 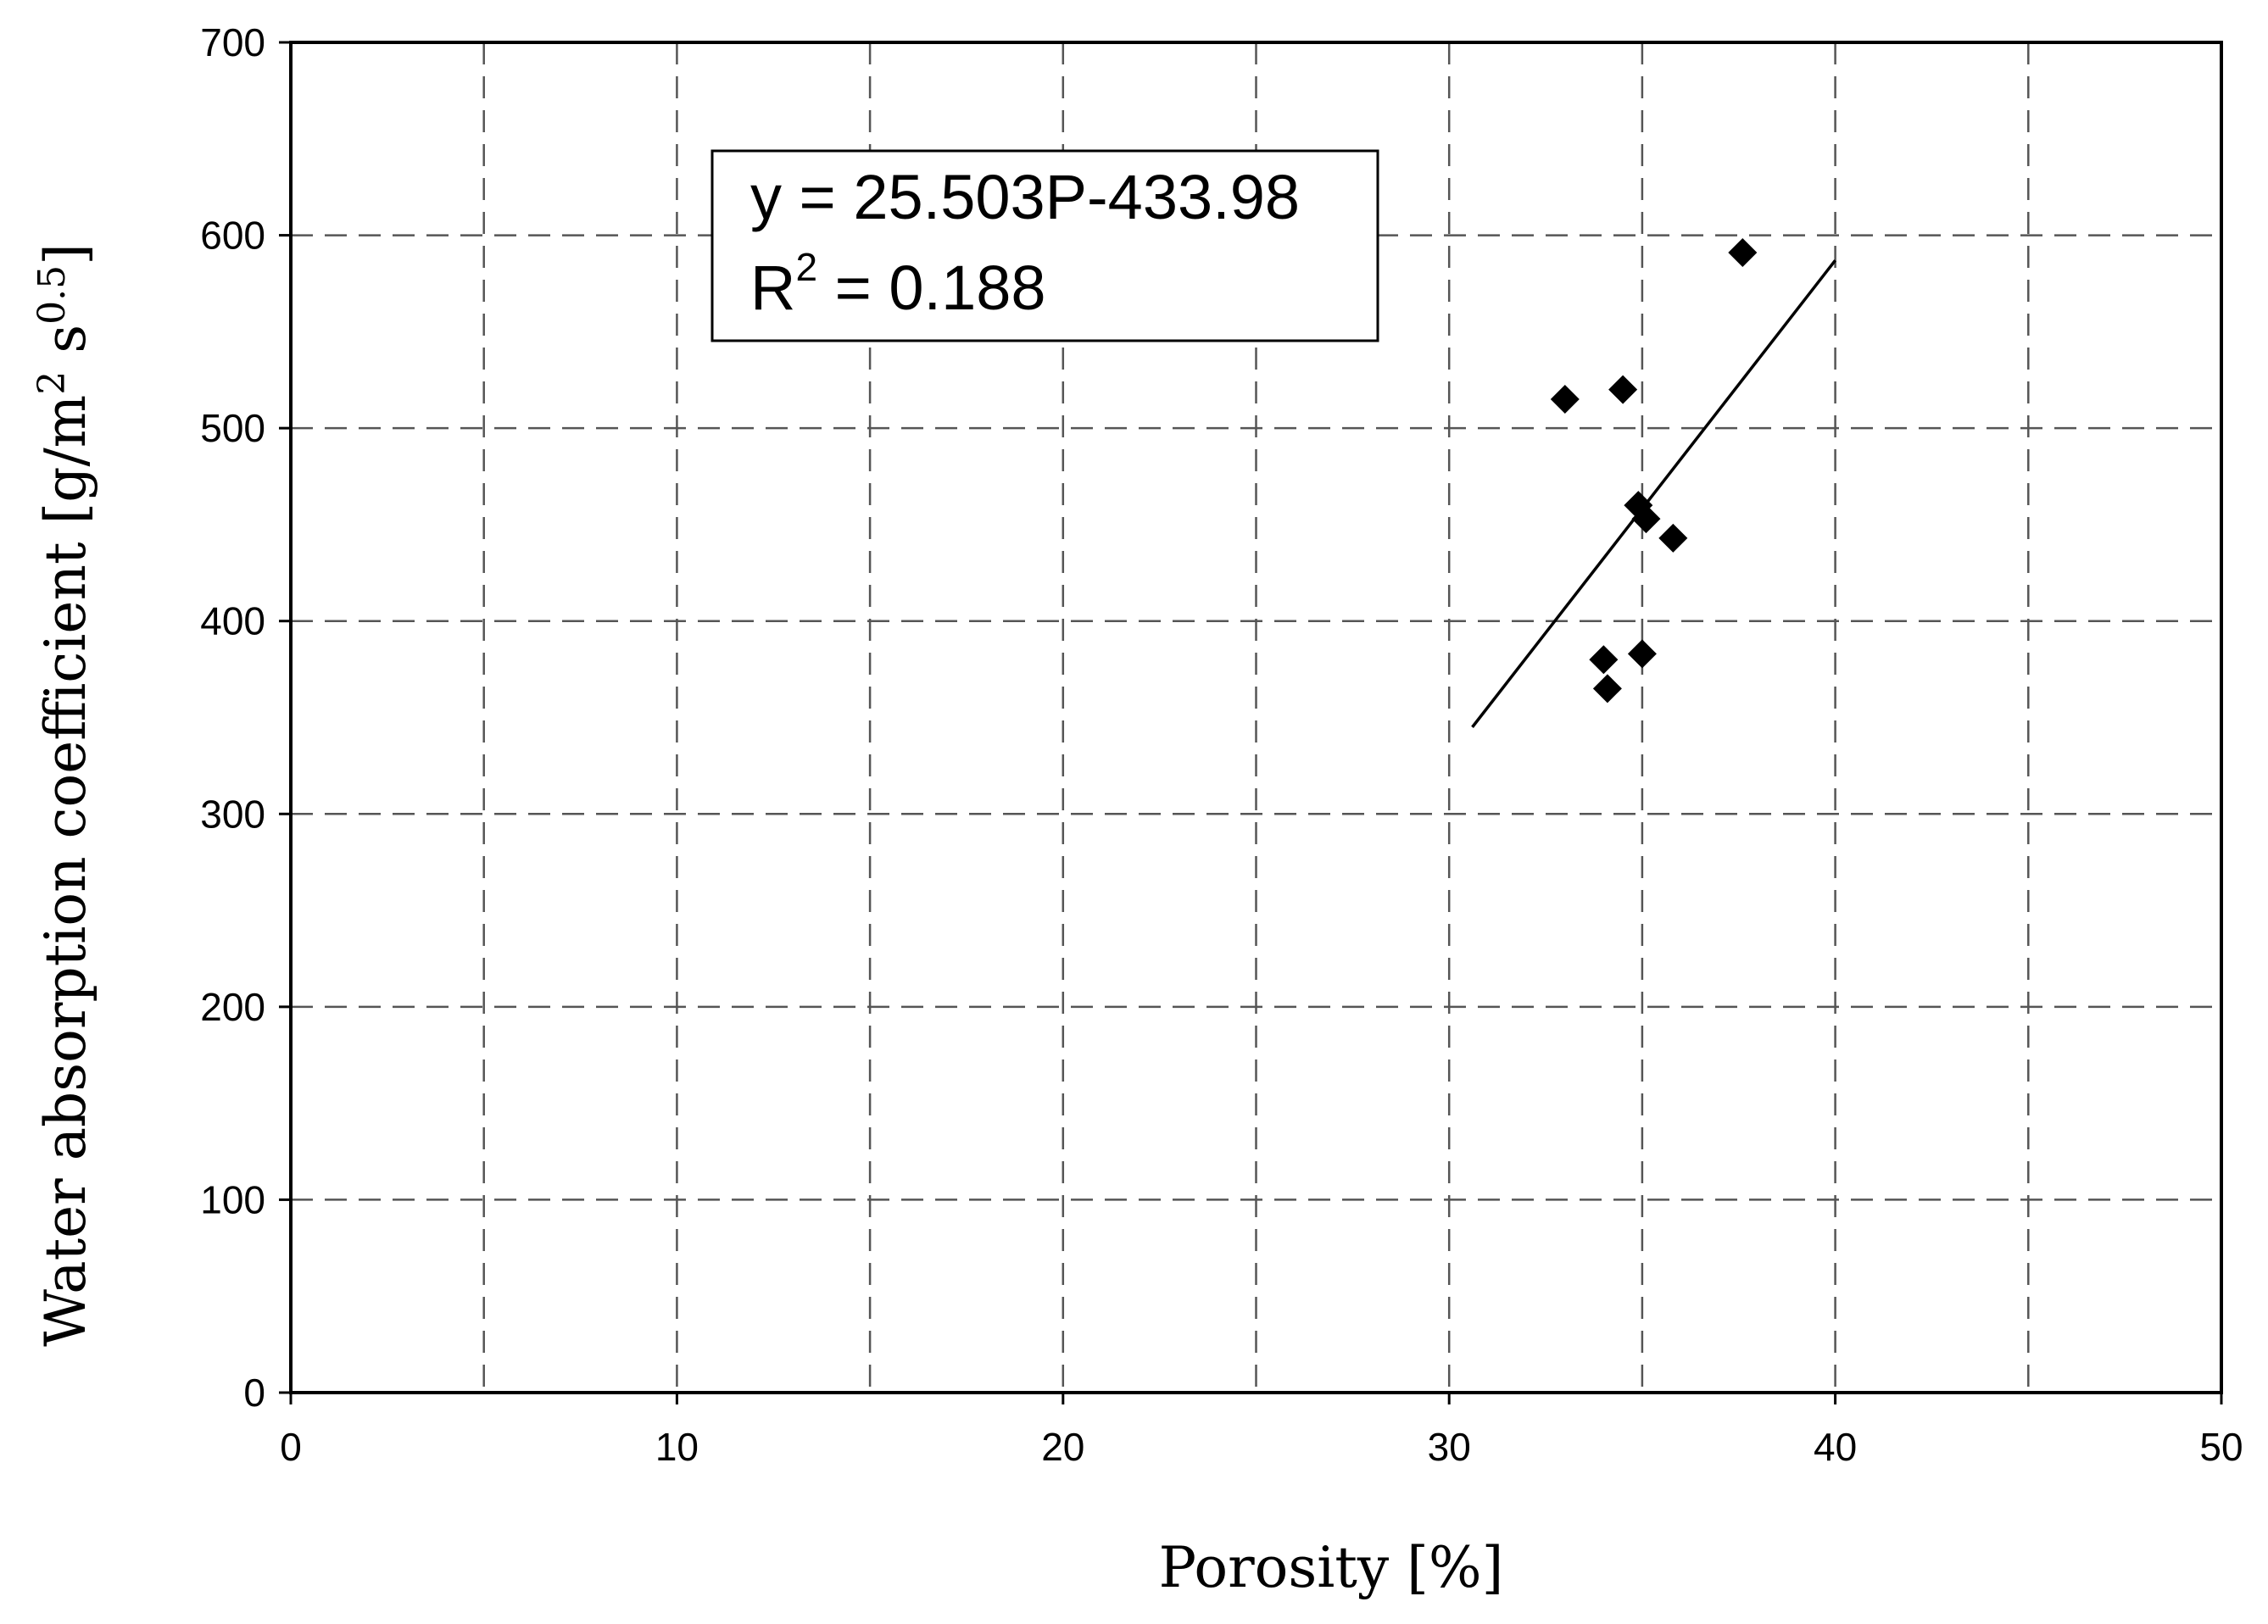 I want to click on y-tick-label-400: 400, so click(x=232, y=621).